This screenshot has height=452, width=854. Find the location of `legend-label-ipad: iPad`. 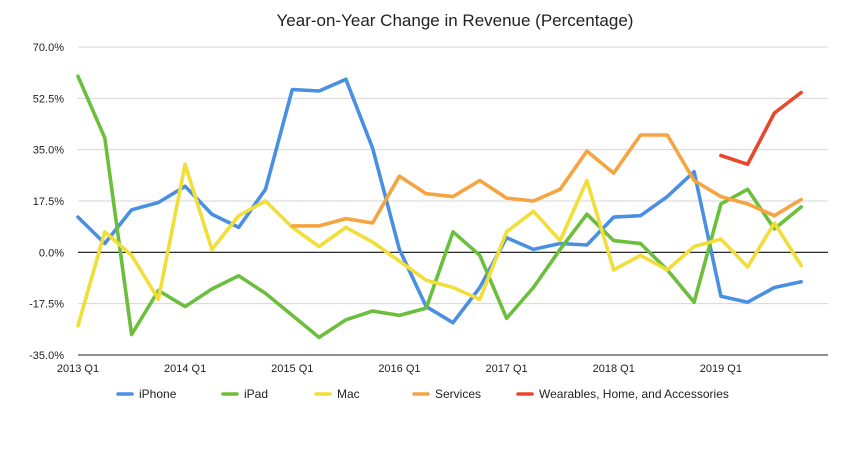

legend-label-ipad: iPad is located at coordinates (256, 394).